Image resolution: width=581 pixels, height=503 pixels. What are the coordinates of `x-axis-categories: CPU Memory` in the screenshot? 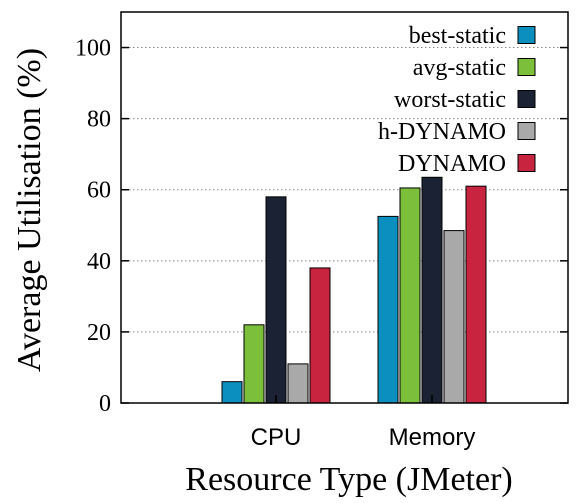 It's located at (363, 423).